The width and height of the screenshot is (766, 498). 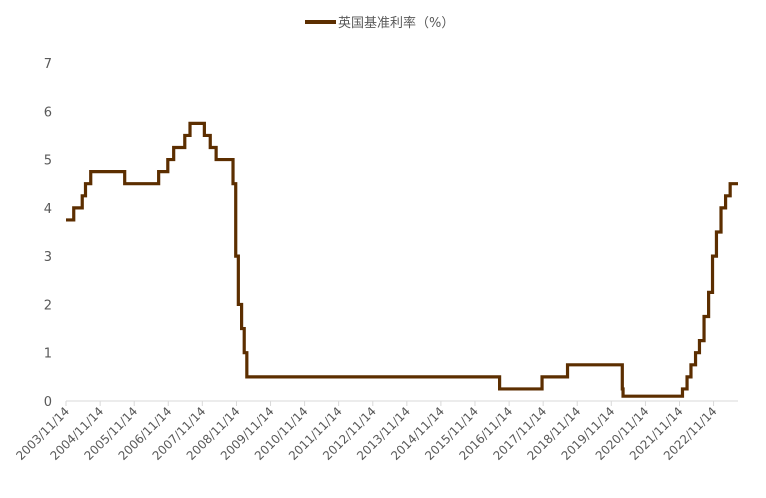 What do you see at coordinates (48, 257) in the screenshot?
I see `y-tick-label: 3` at bounding box center [48, 257].